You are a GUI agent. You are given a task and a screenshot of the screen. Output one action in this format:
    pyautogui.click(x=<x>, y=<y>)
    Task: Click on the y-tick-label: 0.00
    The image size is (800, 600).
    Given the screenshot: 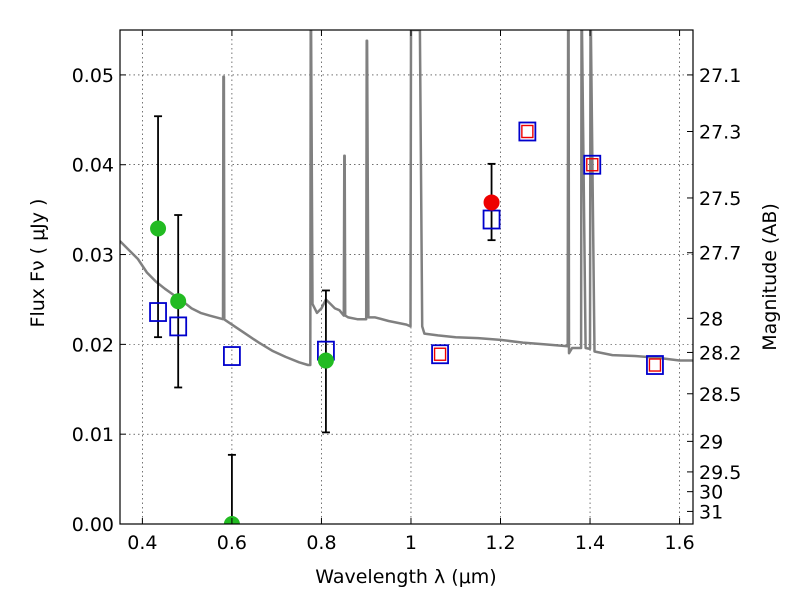 What is the action you would take?
    pyautogui.click(x=93, y=525)
    